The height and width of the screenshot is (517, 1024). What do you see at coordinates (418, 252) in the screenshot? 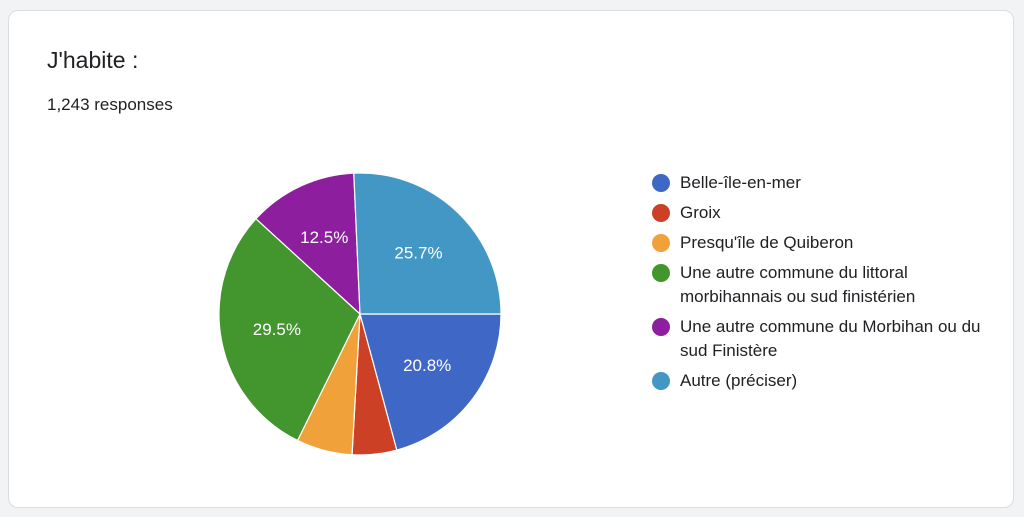
I see `slice-percentage-label: 25.7%` at bounding box center [418, 252].